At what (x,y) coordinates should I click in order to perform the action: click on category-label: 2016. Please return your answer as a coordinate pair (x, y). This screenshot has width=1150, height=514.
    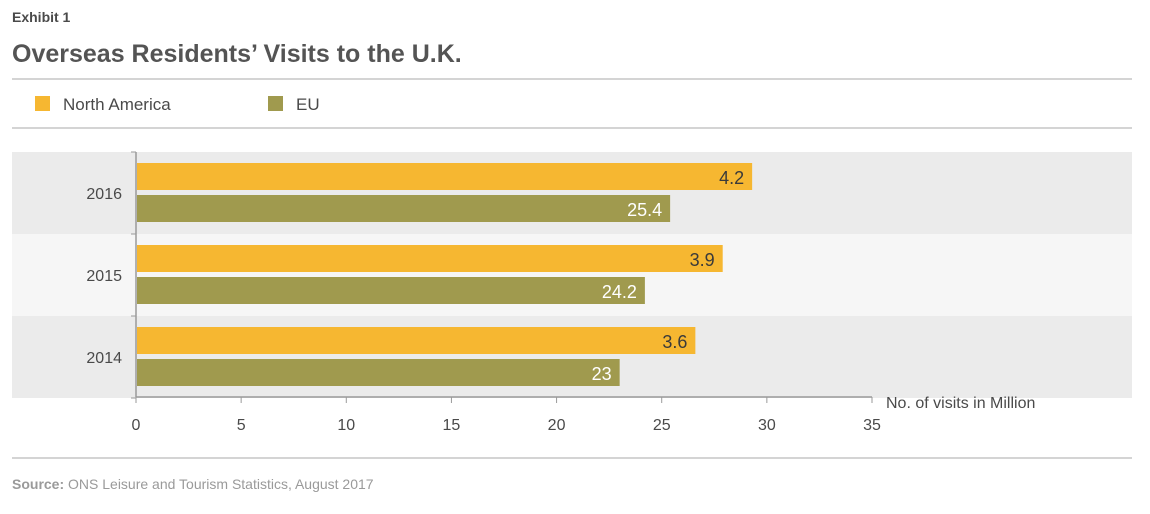
    Looking at the image, I should click on (104, 194).